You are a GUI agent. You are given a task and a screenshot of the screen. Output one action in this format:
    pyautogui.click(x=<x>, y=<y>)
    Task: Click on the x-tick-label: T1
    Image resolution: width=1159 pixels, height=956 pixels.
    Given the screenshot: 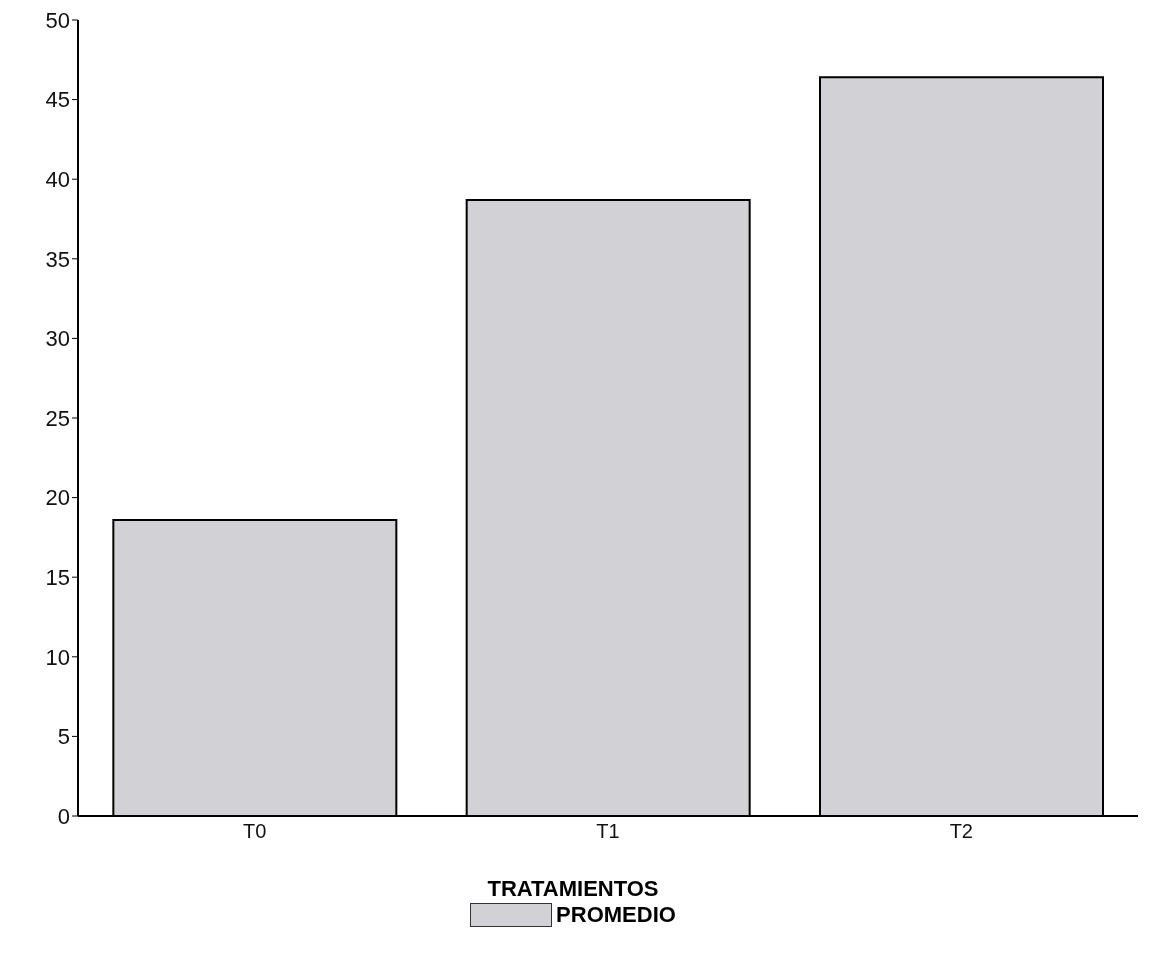 What is the action you would take?
    pyautogui.click(x=608, y=831)
    